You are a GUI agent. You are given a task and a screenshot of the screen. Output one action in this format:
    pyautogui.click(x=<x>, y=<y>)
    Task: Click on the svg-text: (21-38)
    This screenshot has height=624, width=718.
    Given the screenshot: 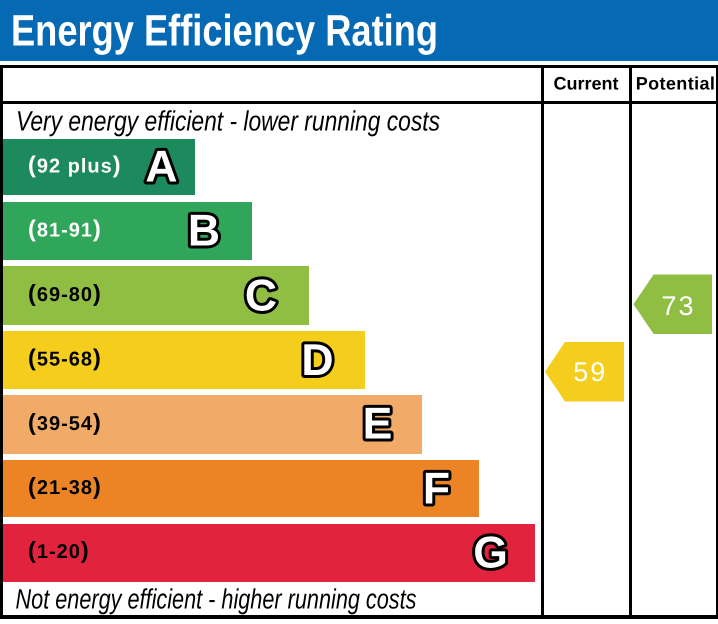 What is the action you would take?
    pyautogui.click(x=65, y=486)
    